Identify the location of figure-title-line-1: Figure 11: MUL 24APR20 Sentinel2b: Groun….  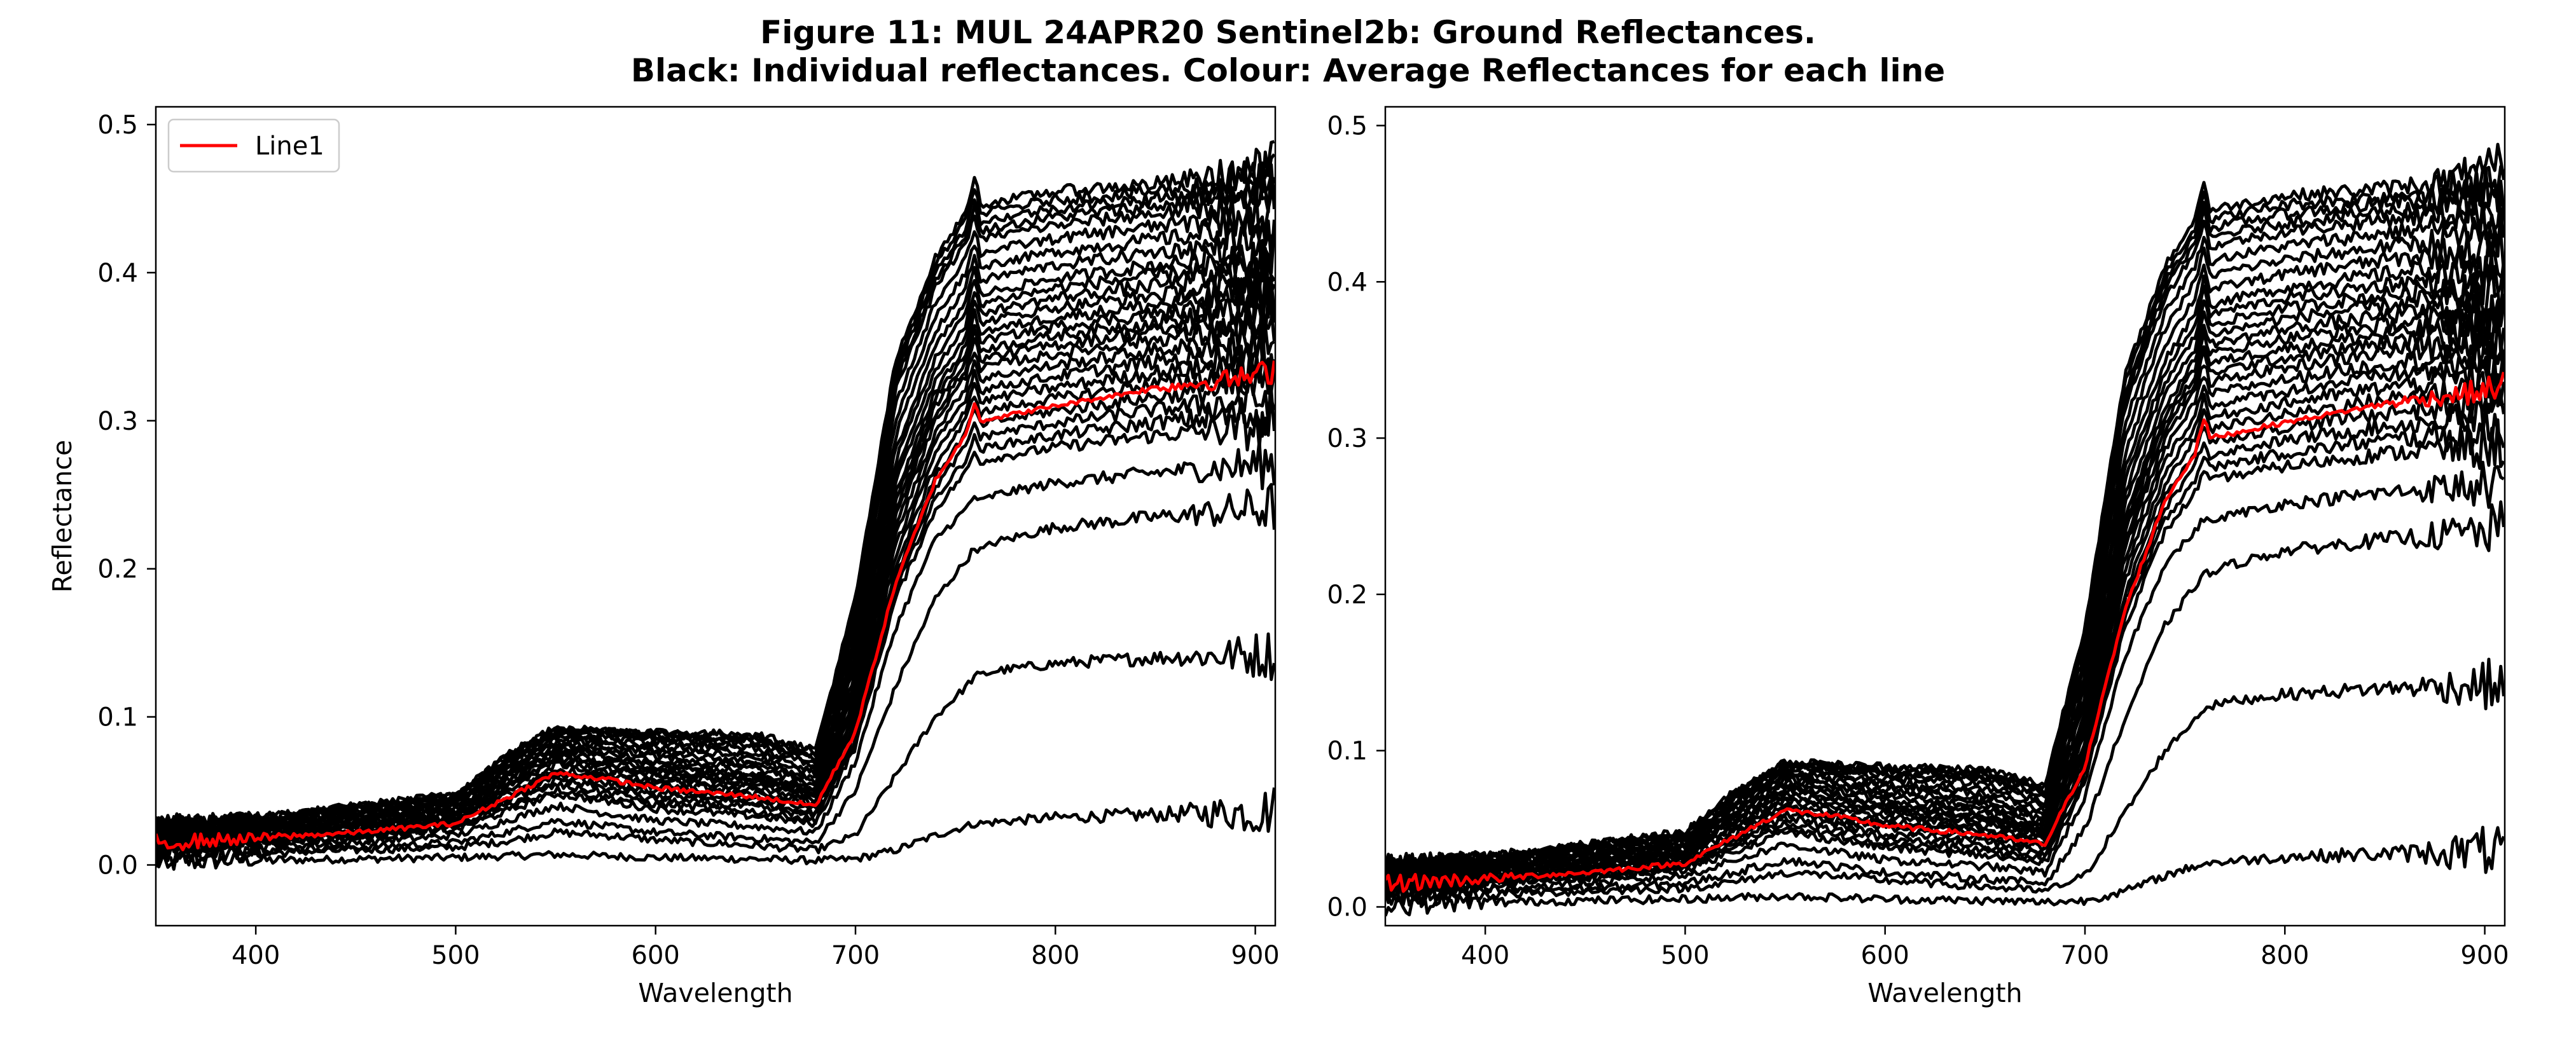
(1288, 32).